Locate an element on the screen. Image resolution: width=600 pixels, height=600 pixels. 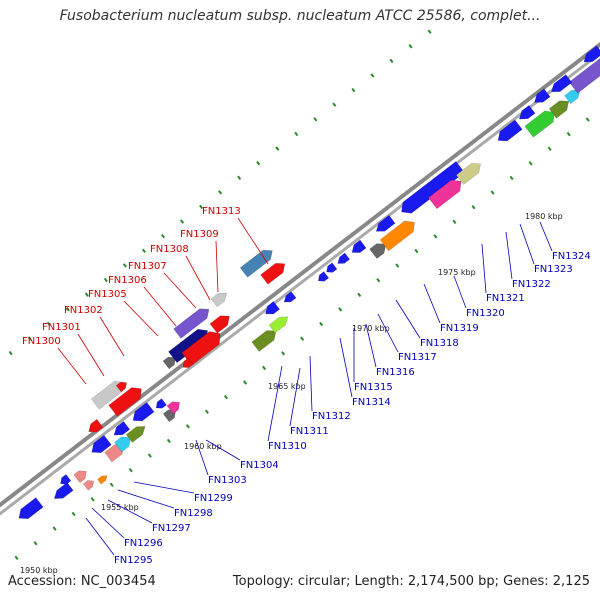
gene-label-fn1302: FN1302 is located at coordinates (83, 310).